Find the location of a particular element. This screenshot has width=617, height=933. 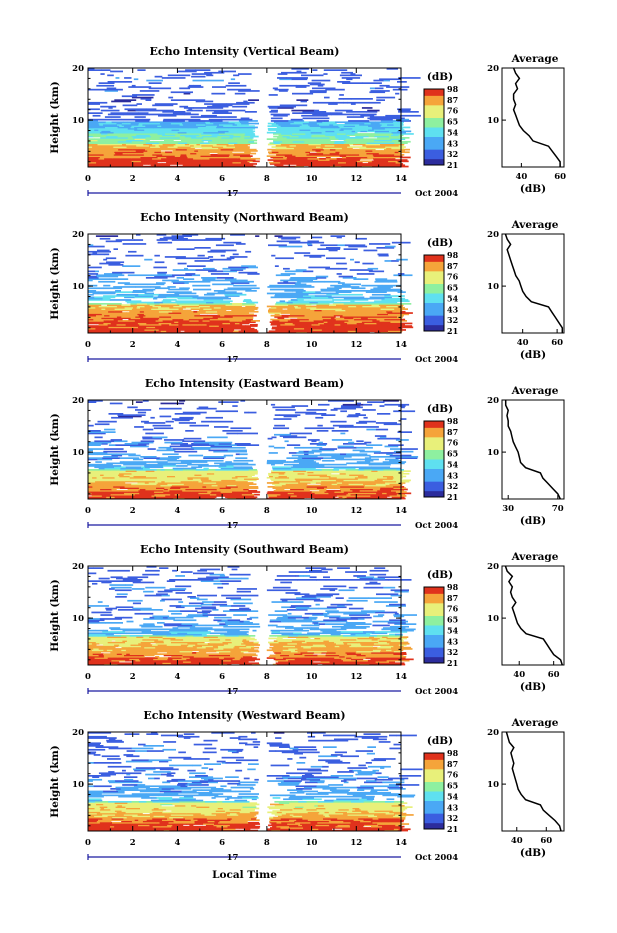

colorbar-tick-label: 54 is located at coordinates (453, 132).